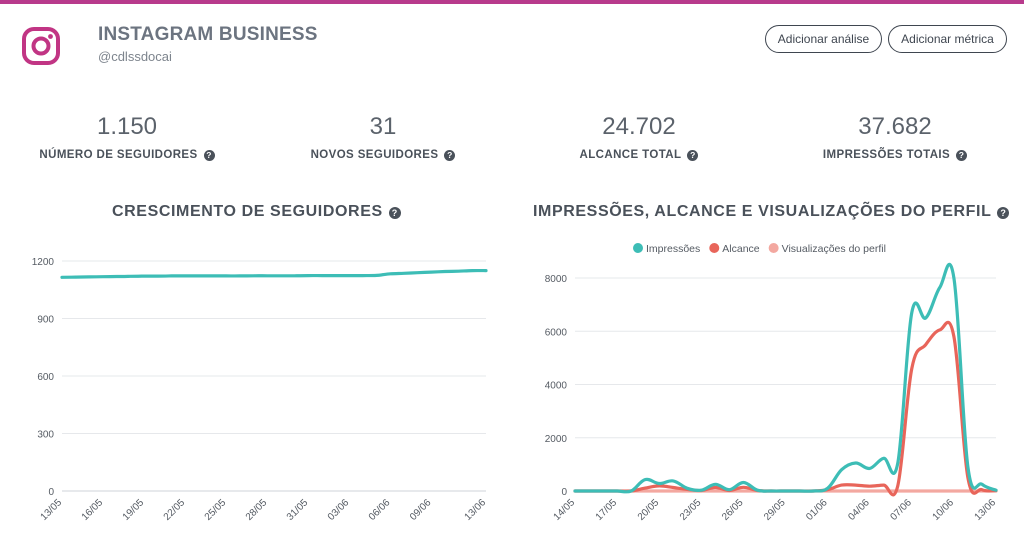 The image size is (1024, 534). Describe the element at coordinates (691, 510) in the screenshot. I see `x-tick-label: 23/05` at that location.